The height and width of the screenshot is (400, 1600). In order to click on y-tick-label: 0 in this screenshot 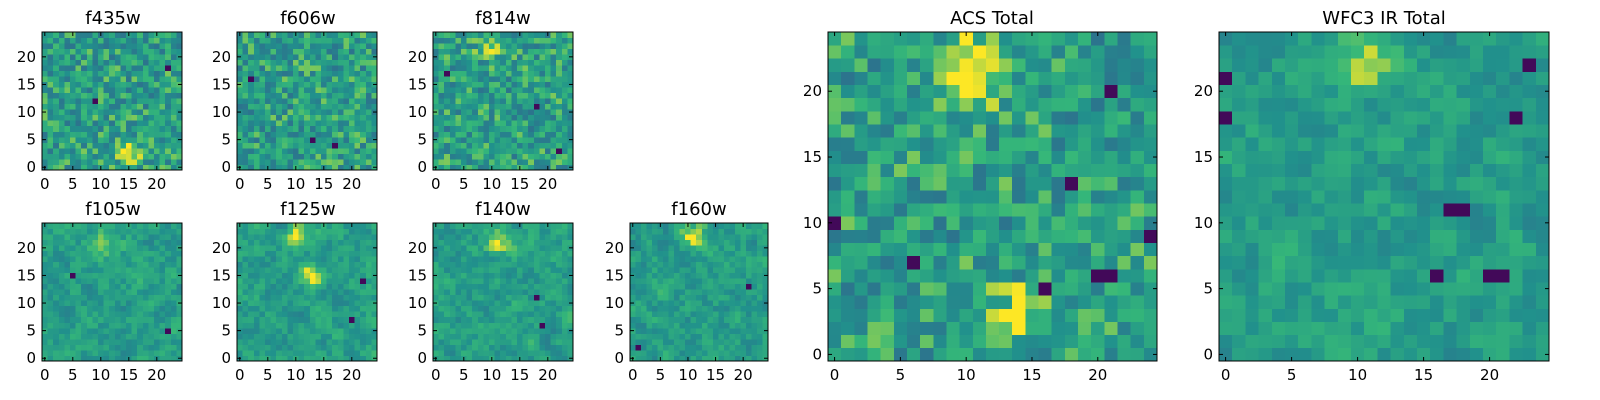, I will do `click(619, 358)`.